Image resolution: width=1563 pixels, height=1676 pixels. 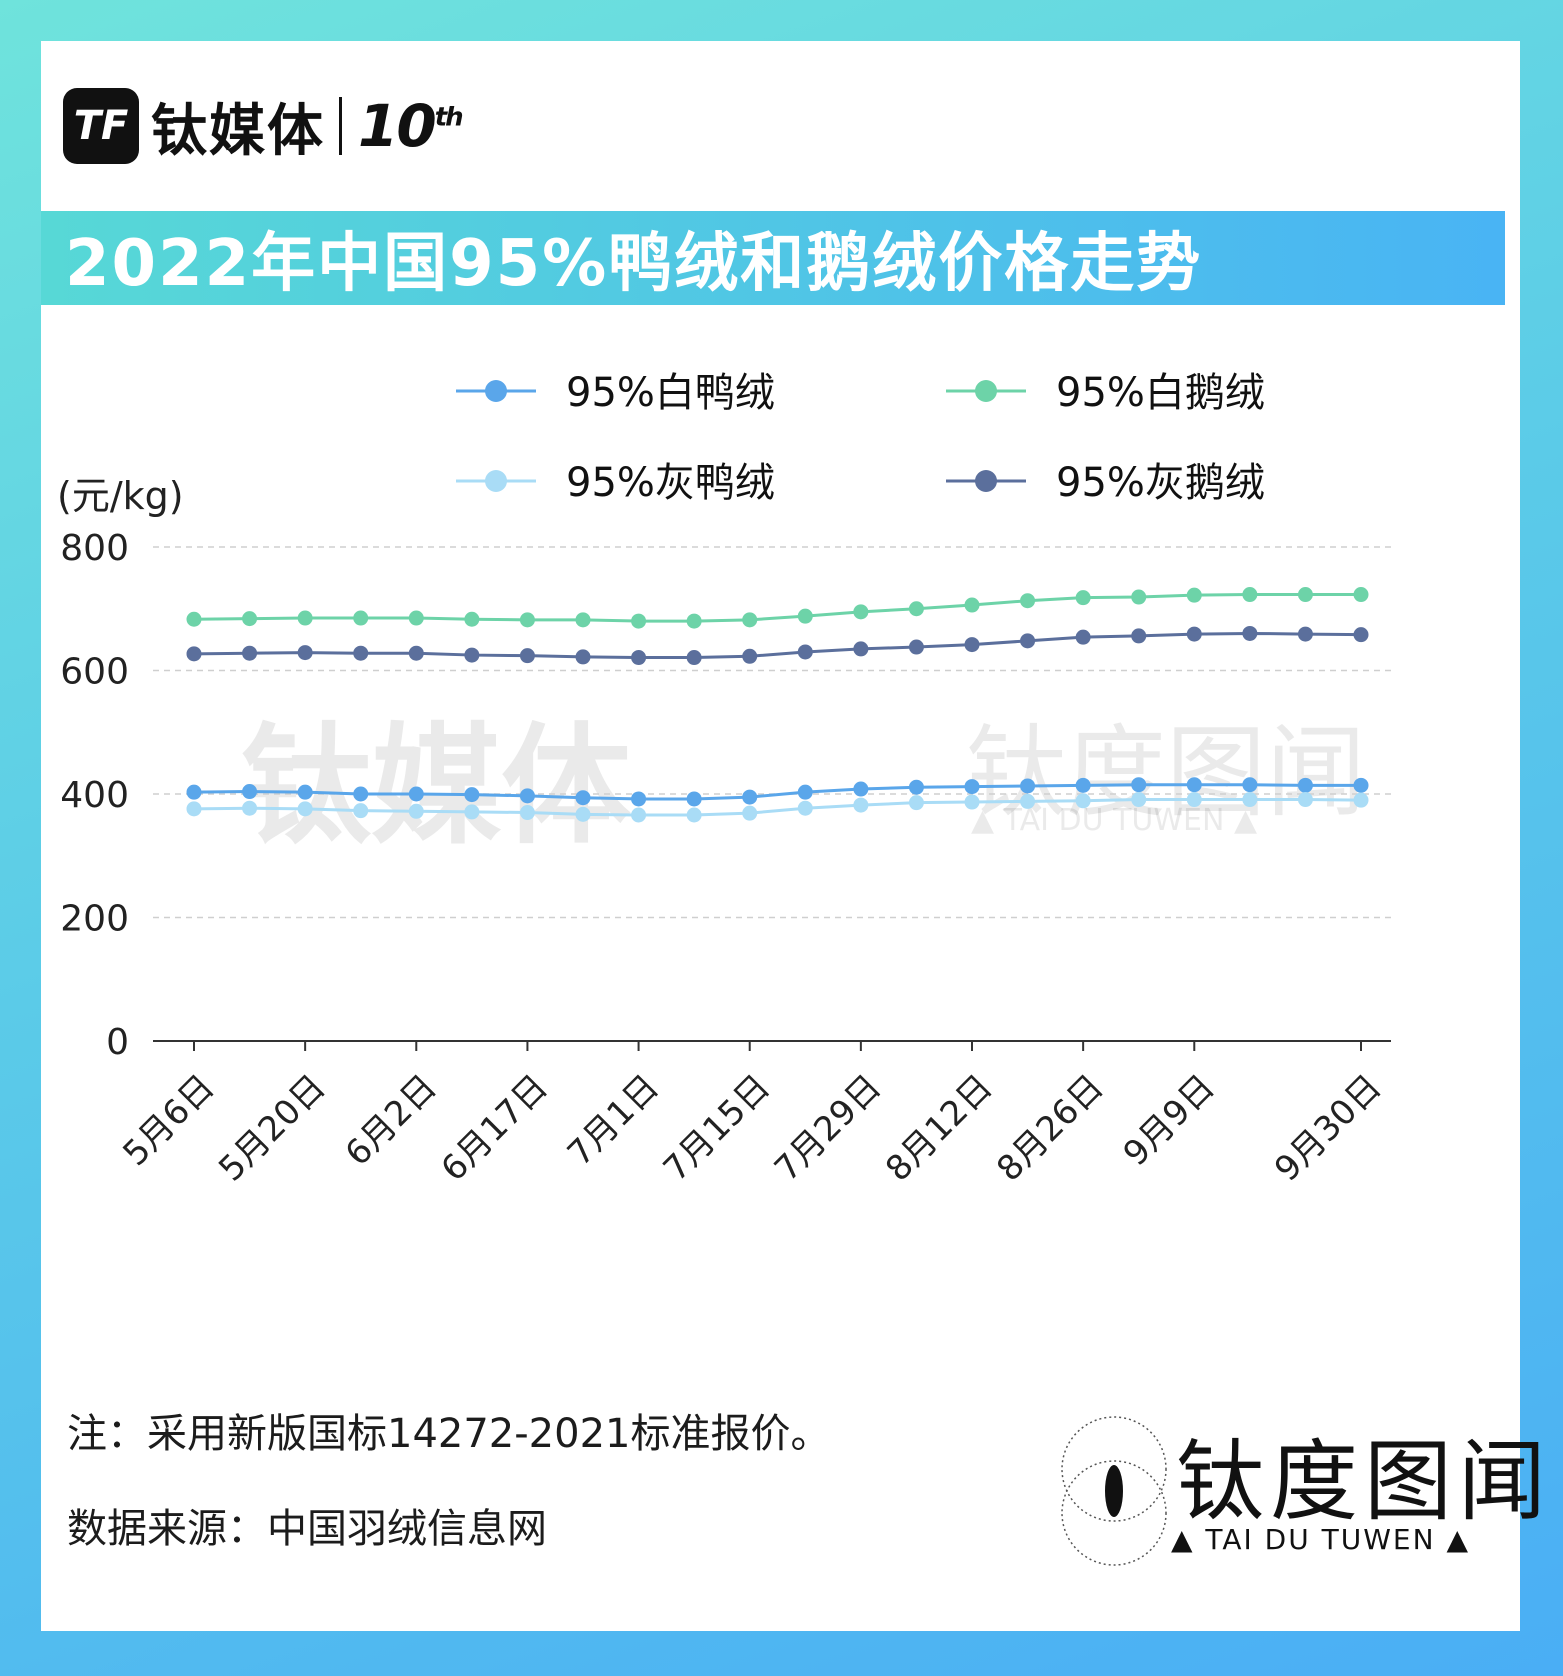 I want to click on stamp-subtitle: ▲ TAI DU TUWEN ▲, so click(x=1320, y=1539).